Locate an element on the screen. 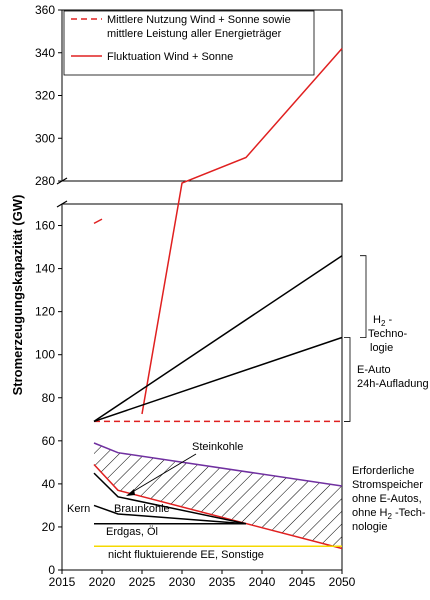 The width and height of the screenshot is (430, 600). y-tick-label-340: 340 is located at coordinates (45, 53).